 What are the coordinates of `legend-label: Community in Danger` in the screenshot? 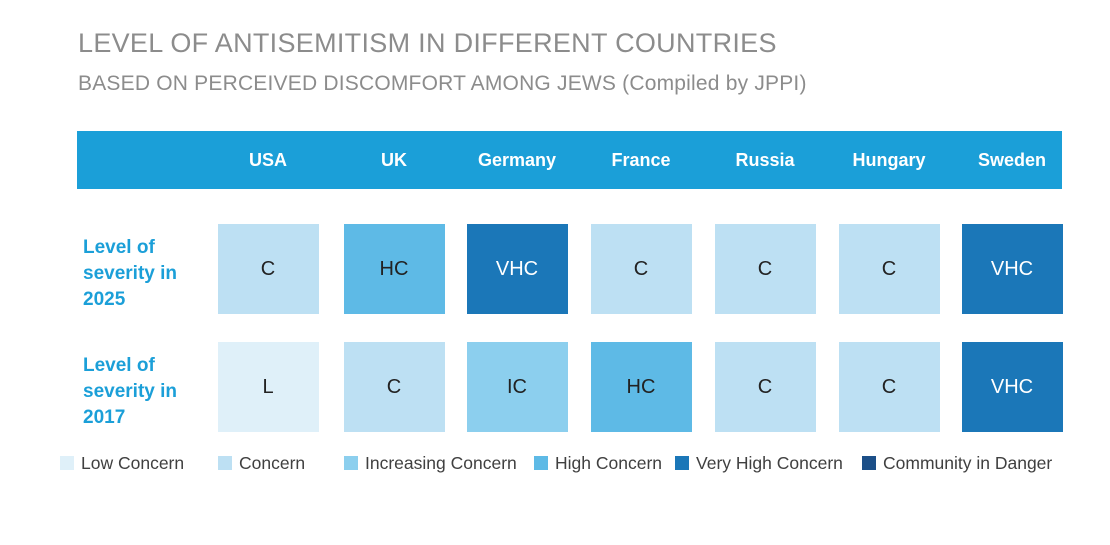 It's located at (968, 462).